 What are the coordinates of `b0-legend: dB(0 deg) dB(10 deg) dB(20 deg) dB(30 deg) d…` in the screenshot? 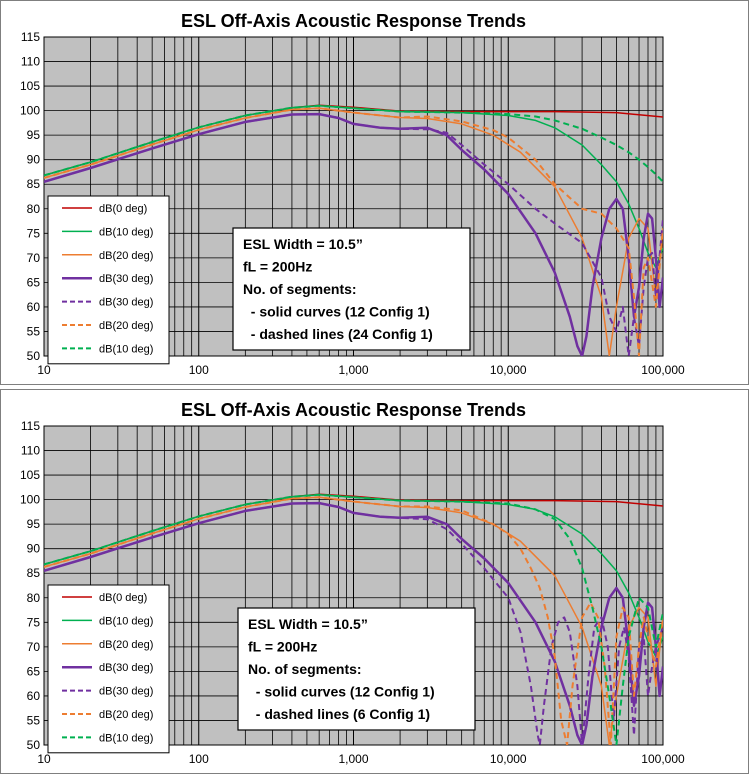 It's located at (108, 280).